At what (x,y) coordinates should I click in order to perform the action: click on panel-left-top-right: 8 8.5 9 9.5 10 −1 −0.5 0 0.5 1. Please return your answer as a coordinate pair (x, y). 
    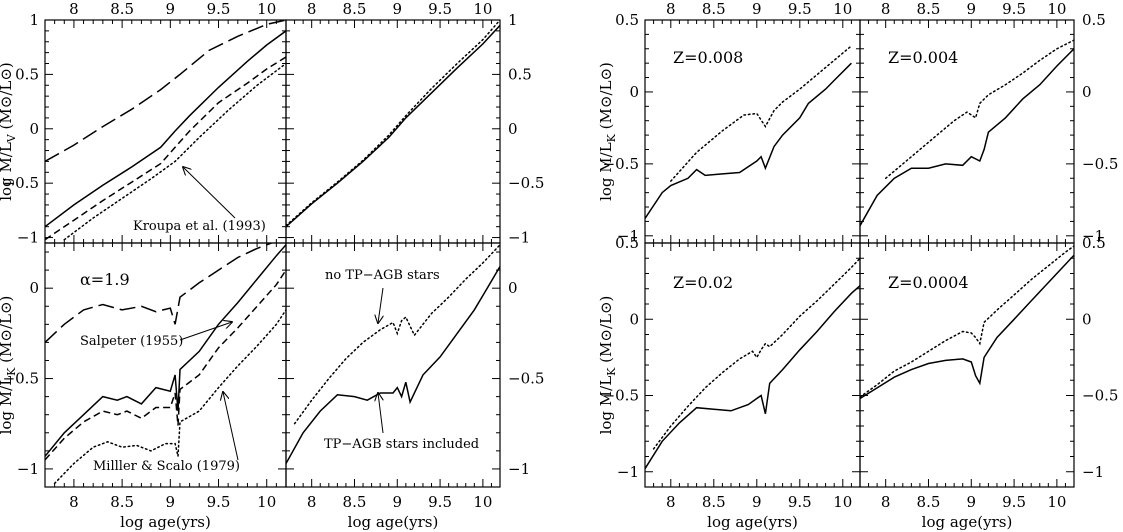
    Looking at the image, I should click on (414, 123).